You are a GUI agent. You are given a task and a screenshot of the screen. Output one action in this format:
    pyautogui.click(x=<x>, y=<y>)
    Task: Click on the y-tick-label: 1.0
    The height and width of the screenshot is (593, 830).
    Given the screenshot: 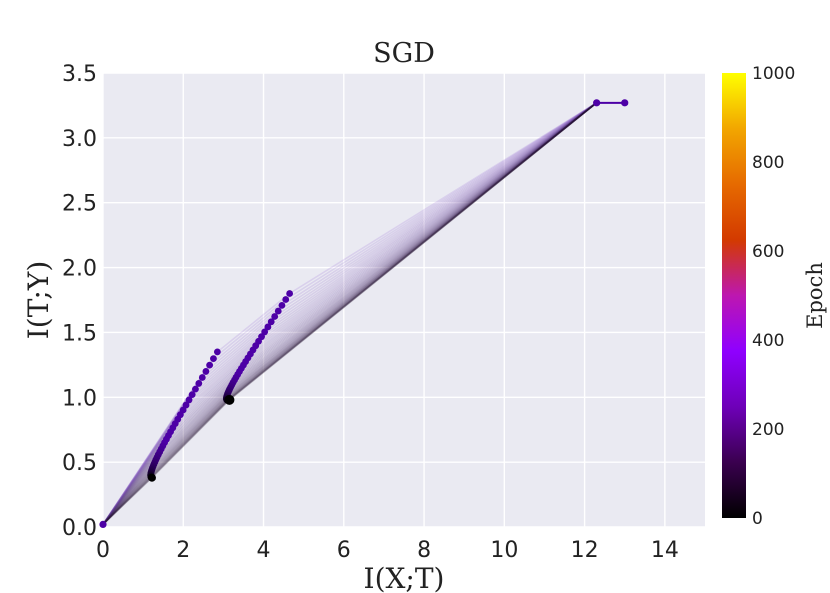 What is the action you would take?
    pyautogui.click(x=79, y=398)
    